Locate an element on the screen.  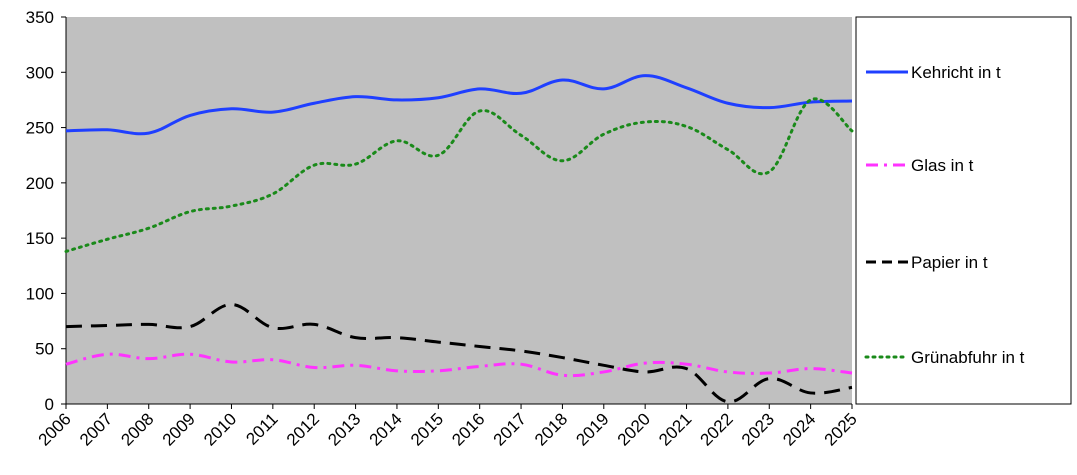
y-tick-label: 350 is located at coordinates (40, 17).